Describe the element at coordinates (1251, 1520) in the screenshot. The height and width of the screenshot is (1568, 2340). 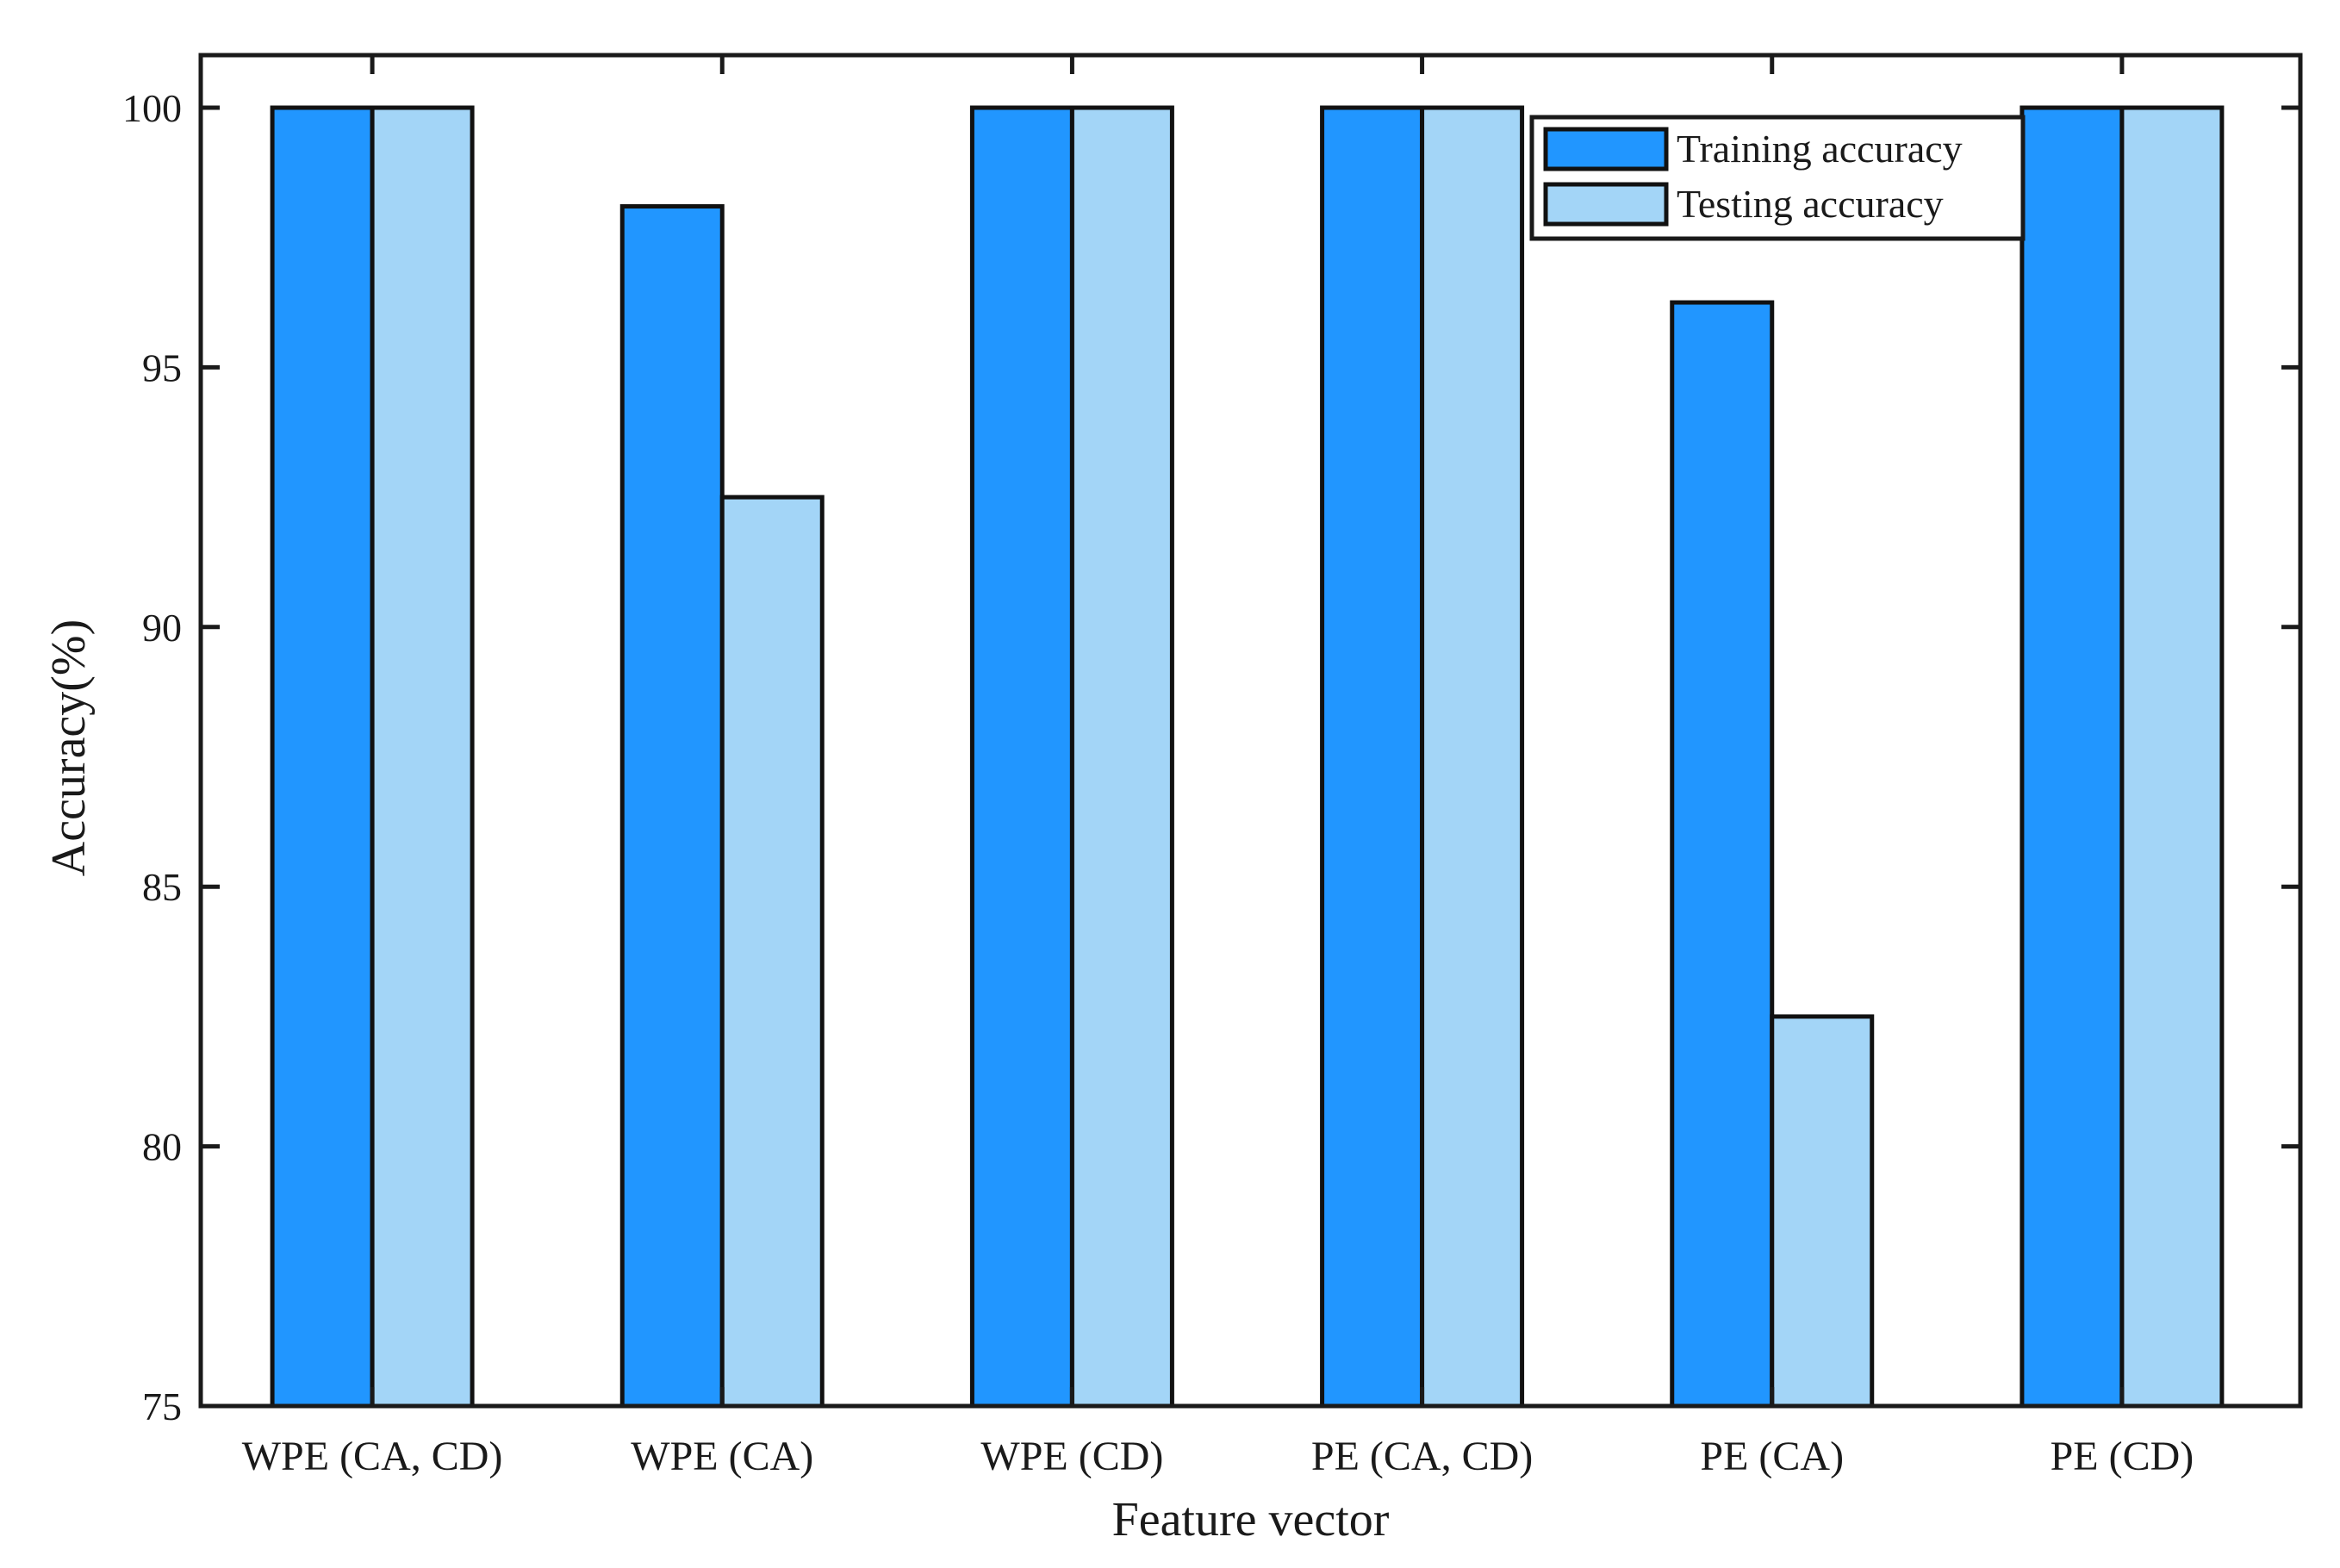
I see `x-axis-title: Feature vector` at that location.